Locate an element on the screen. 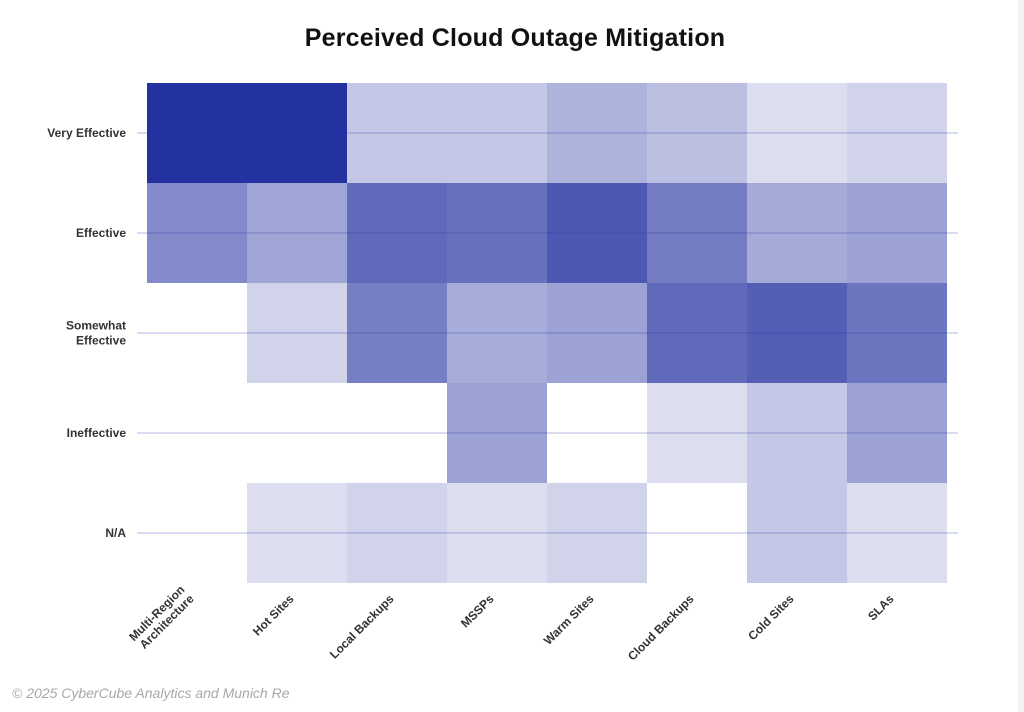  y-tick-label: Effective is located at coordinates (101, 233).